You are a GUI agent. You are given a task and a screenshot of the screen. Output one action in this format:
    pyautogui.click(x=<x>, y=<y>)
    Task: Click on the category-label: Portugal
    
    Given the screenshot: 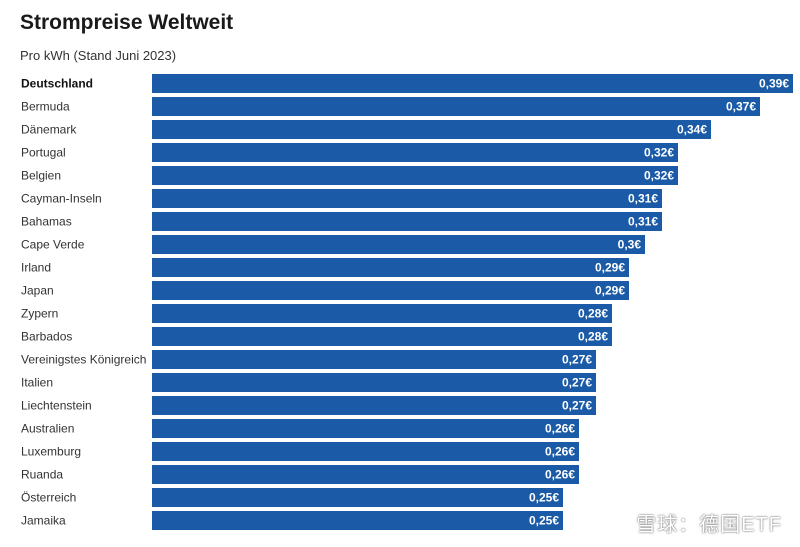 What is the action you would take?
    pyautogui.click(x=43, y=153)
    